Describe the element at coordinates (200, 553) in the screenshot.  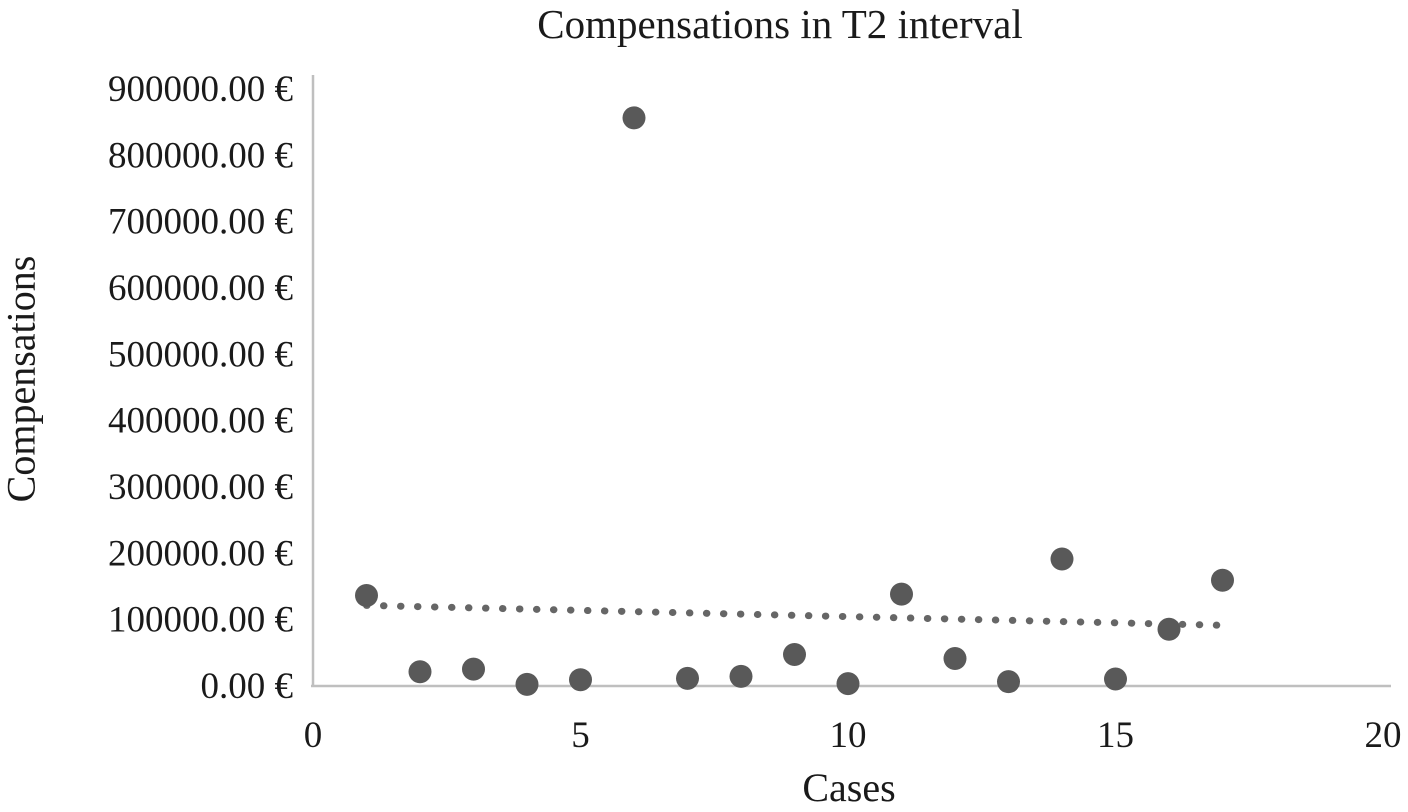
I see `y-tick-label: 200000.00 €` at that location.